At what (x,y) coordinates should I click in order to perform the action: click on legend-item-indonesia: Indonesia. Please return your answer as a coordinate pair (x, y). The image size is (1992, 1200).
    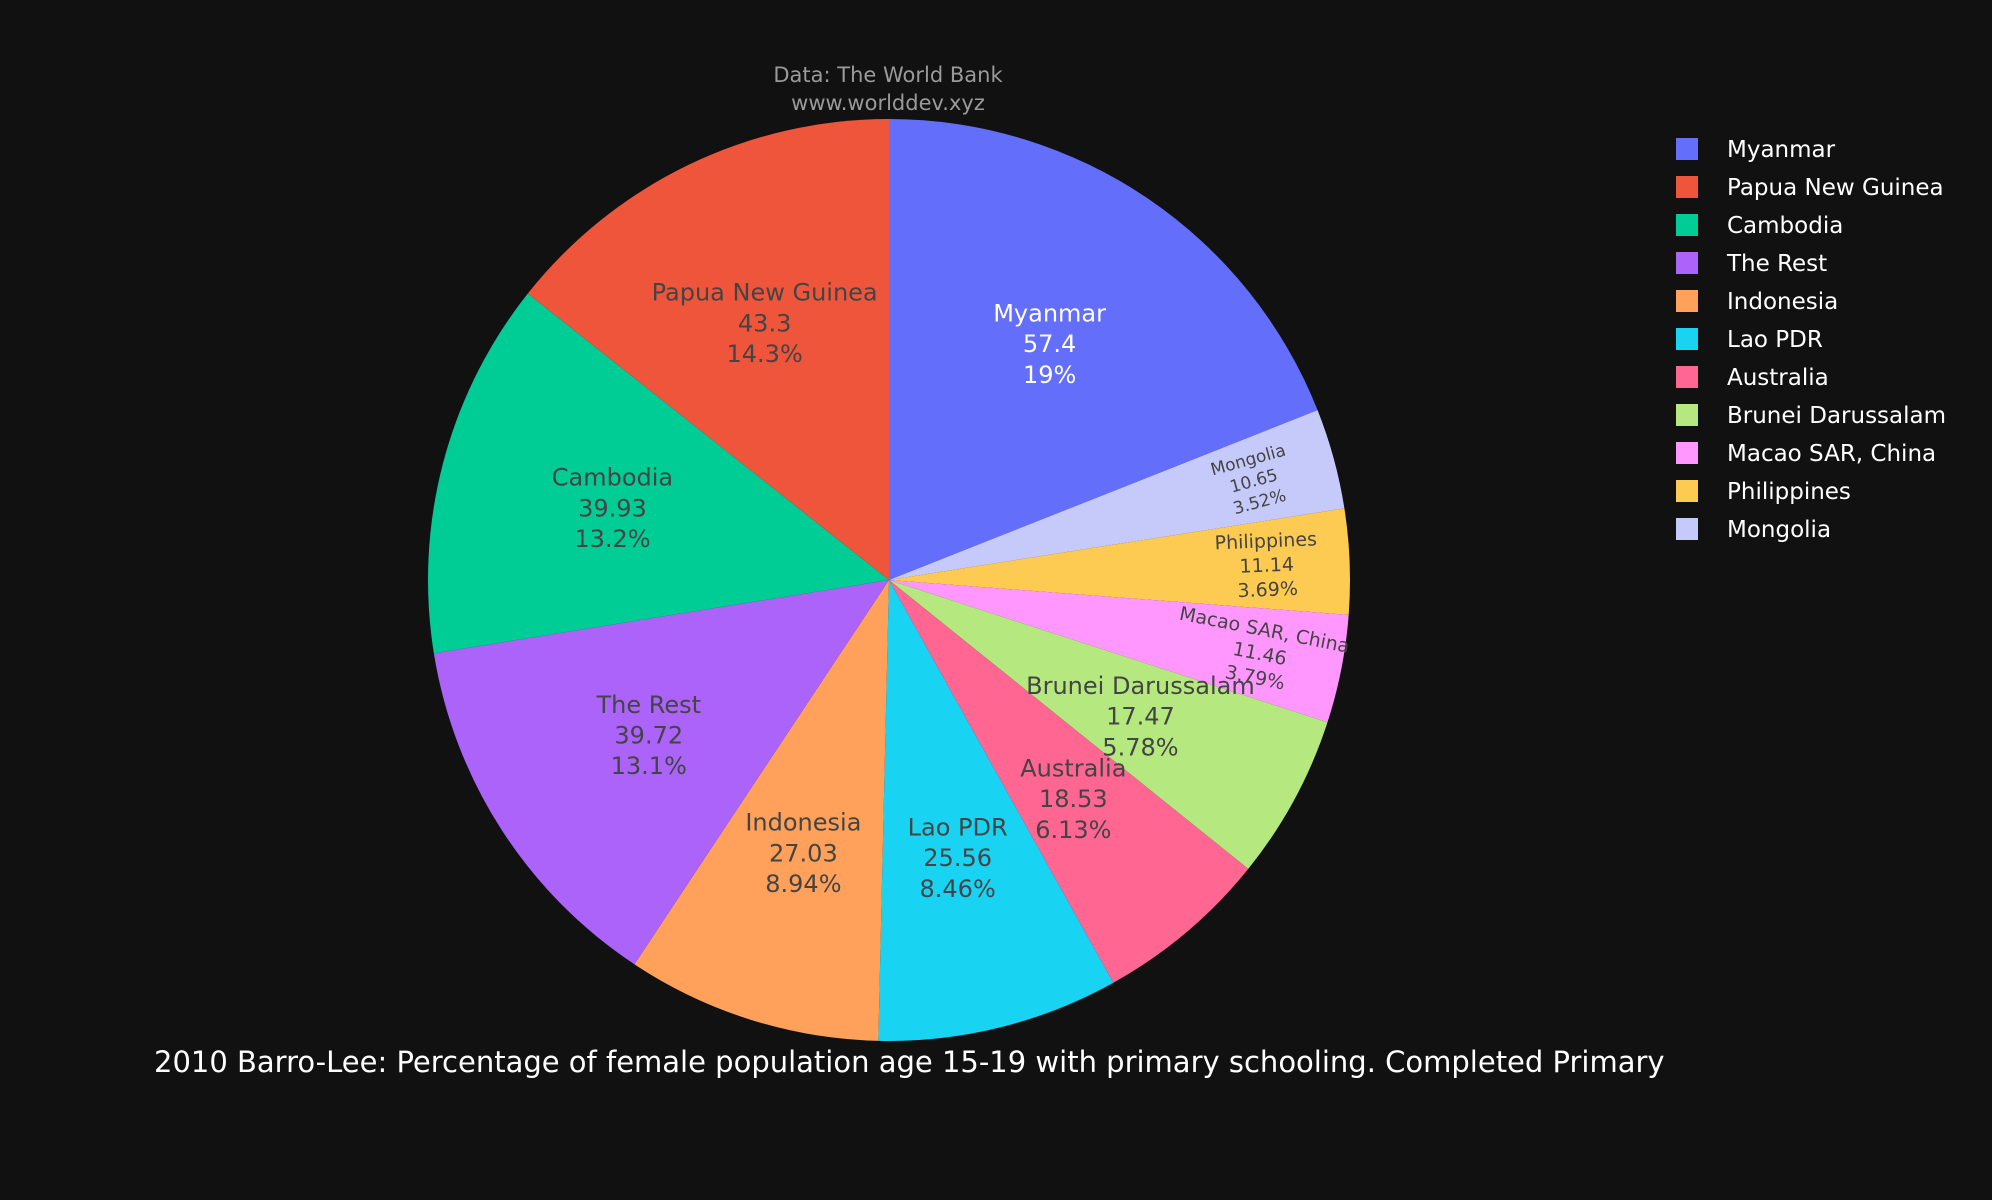
    Looking at the image, I should click on (1757, 302).